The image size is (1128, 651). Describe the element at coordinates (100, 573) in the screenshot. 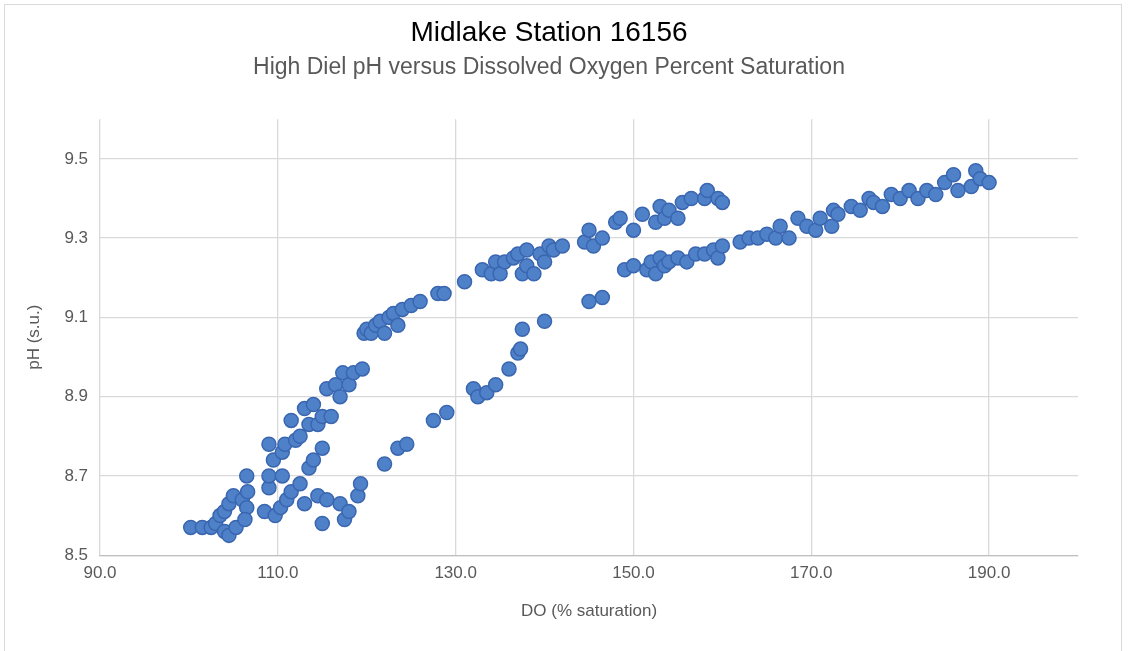

I see `x-tick-label: 90.0` at that location.